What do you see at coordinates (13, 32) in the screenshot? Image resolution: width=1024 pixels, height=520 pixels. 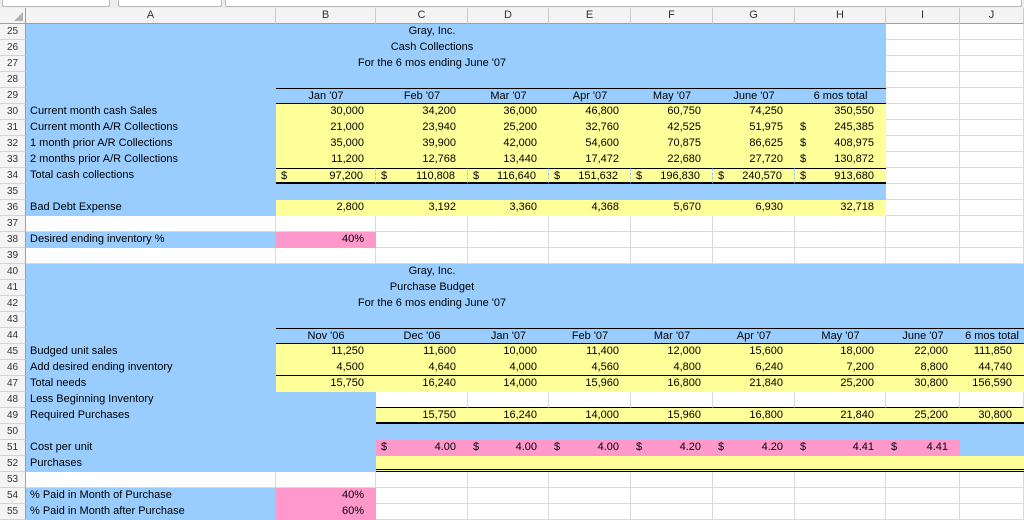 I see `row-header-25: 25` at bounding box center [13, 32].